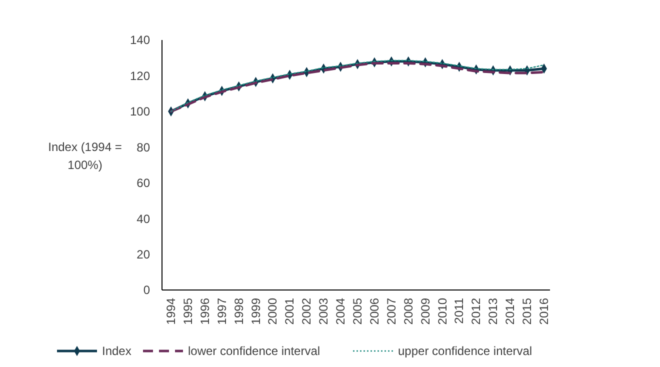 The height and width of the screenshot is (367, 660). What do you see at coordinates (408, 311) in the screenshot?
I see `x-tick-label: 2008` at bounding box center [408, 311].